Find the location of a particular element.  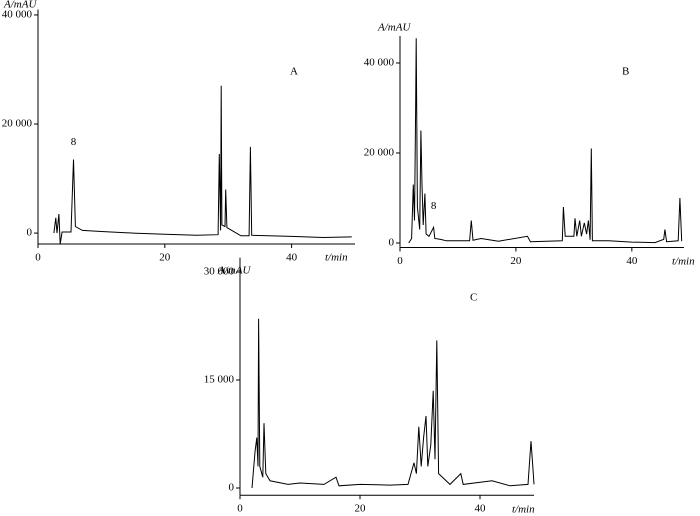

panel-label: A is located at coordinates (294, 72).